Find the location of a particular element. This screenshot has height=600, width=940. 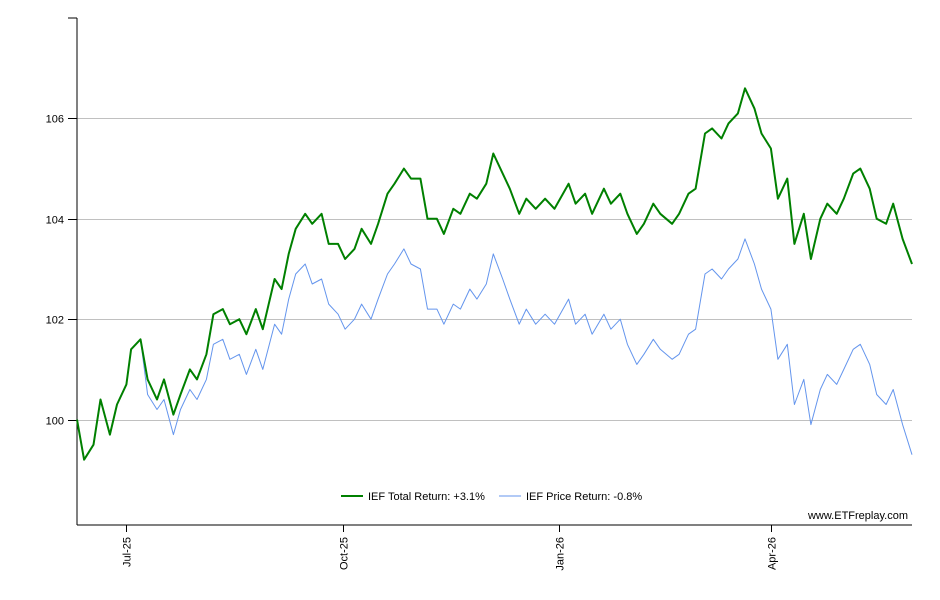

watermark-text: www.ETFreplay.com is located at coordinates (857, 516).